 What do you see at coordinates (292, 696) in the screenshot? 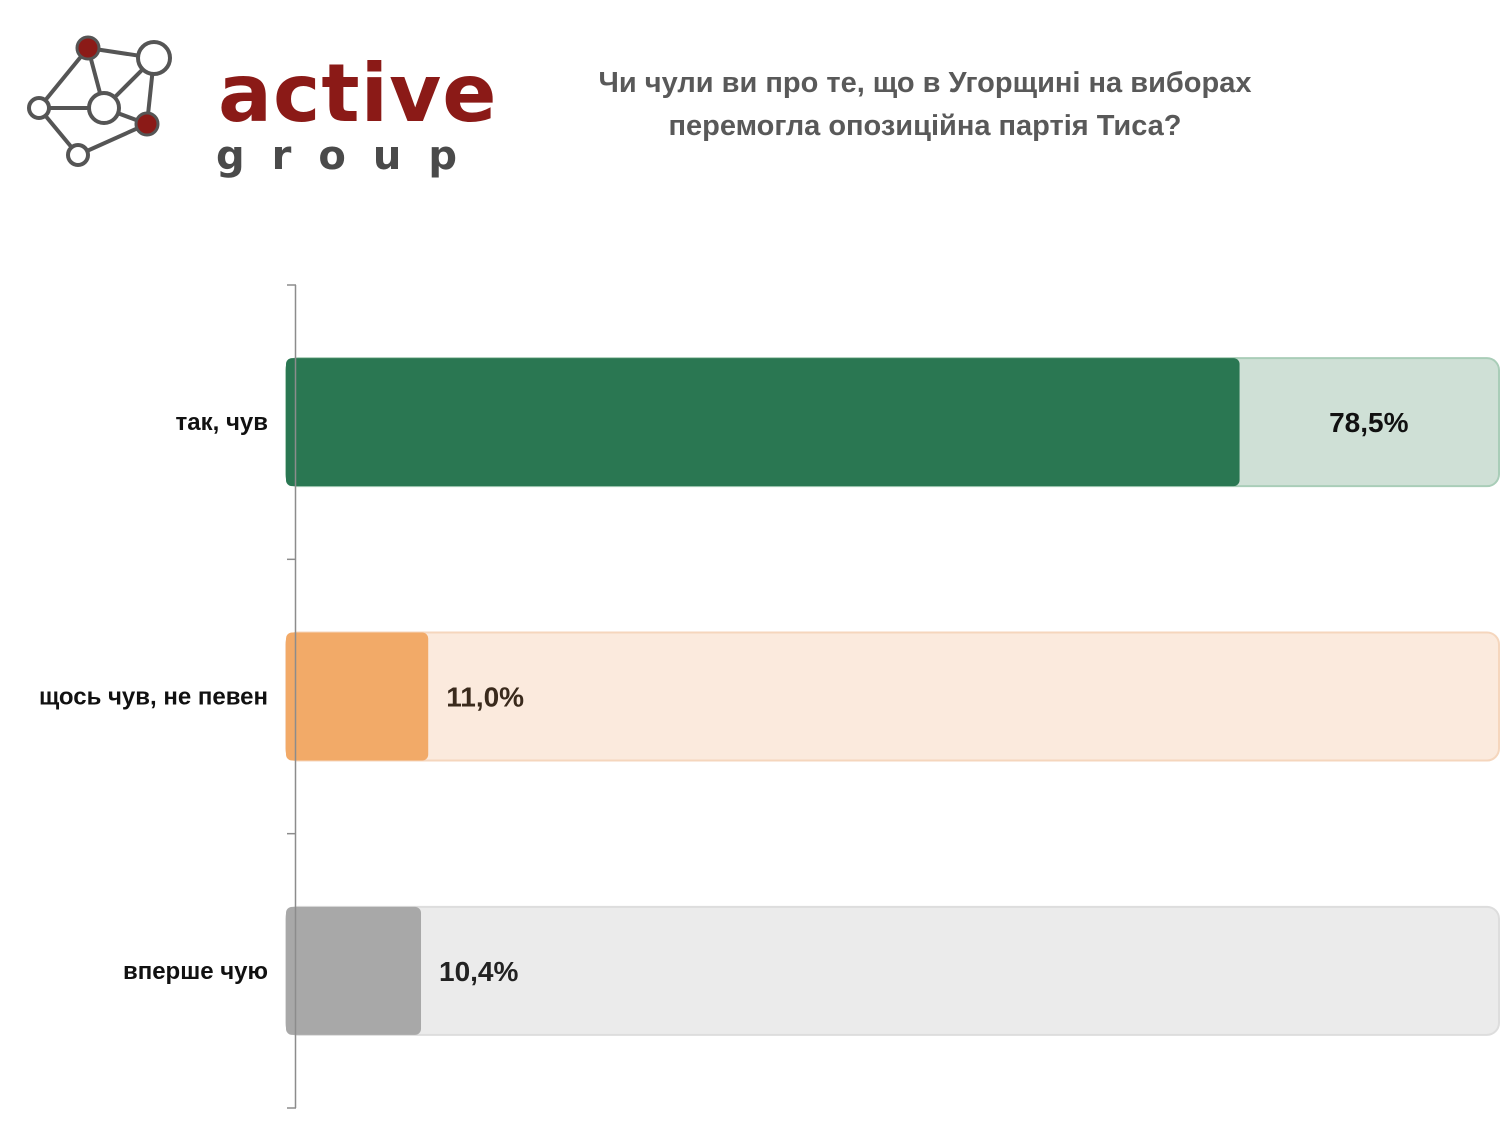
I see `category-axis` at bounding box center [292, 696].